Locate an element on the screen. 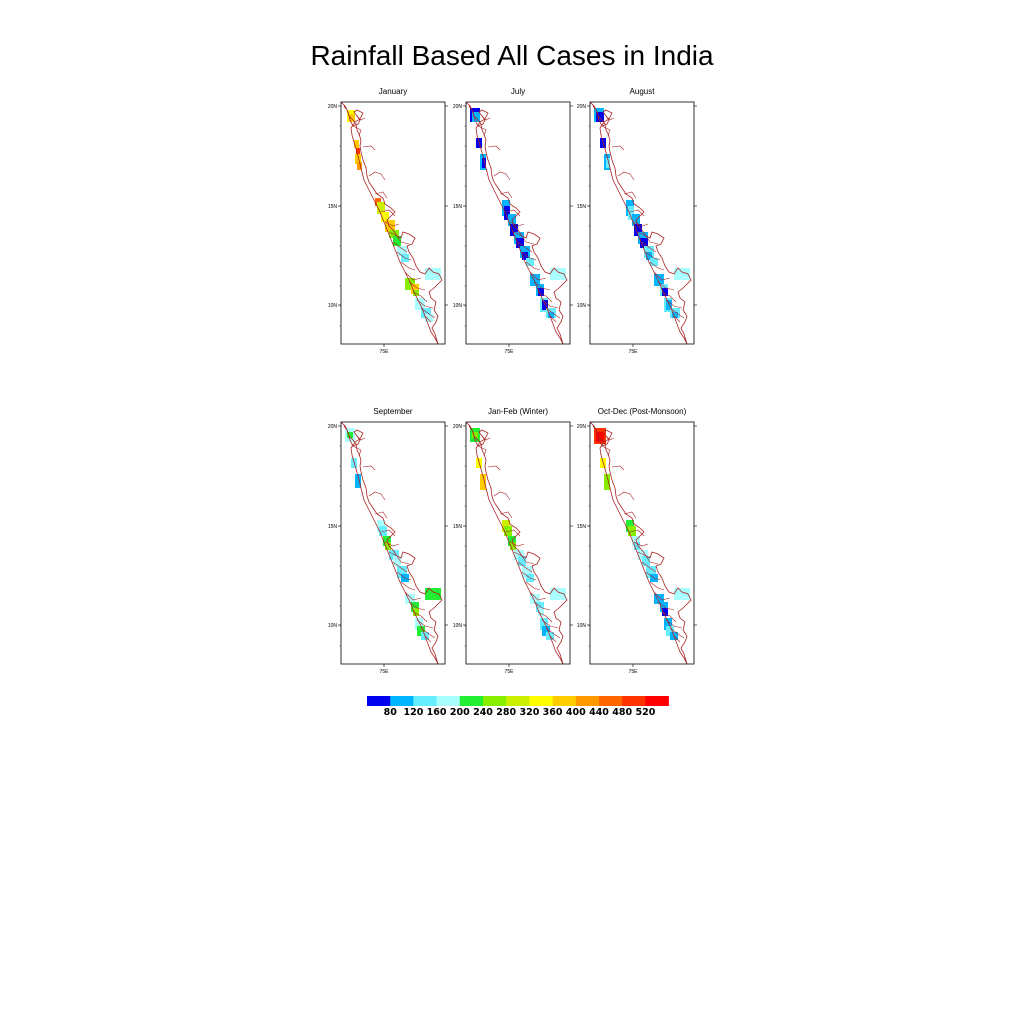 The image size is (1024, 1024). colorbar-label: 440 is located at coordinates (599, 712).